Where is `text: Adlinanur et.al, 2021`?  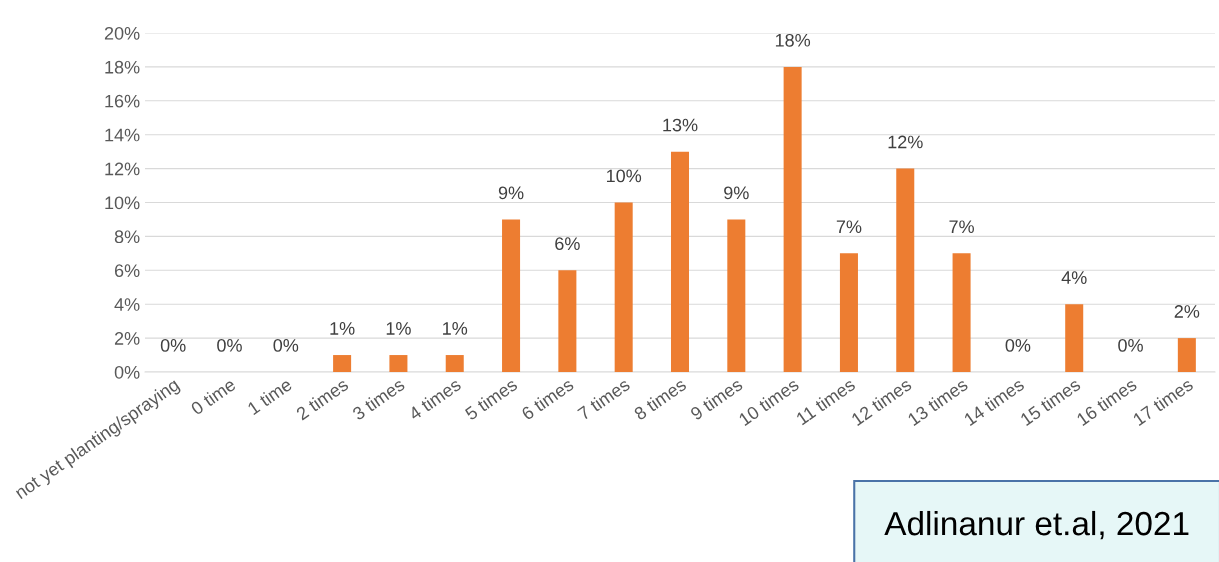
text: Adlinanur et.al, 2021 is located at coordinates (1036, 525).